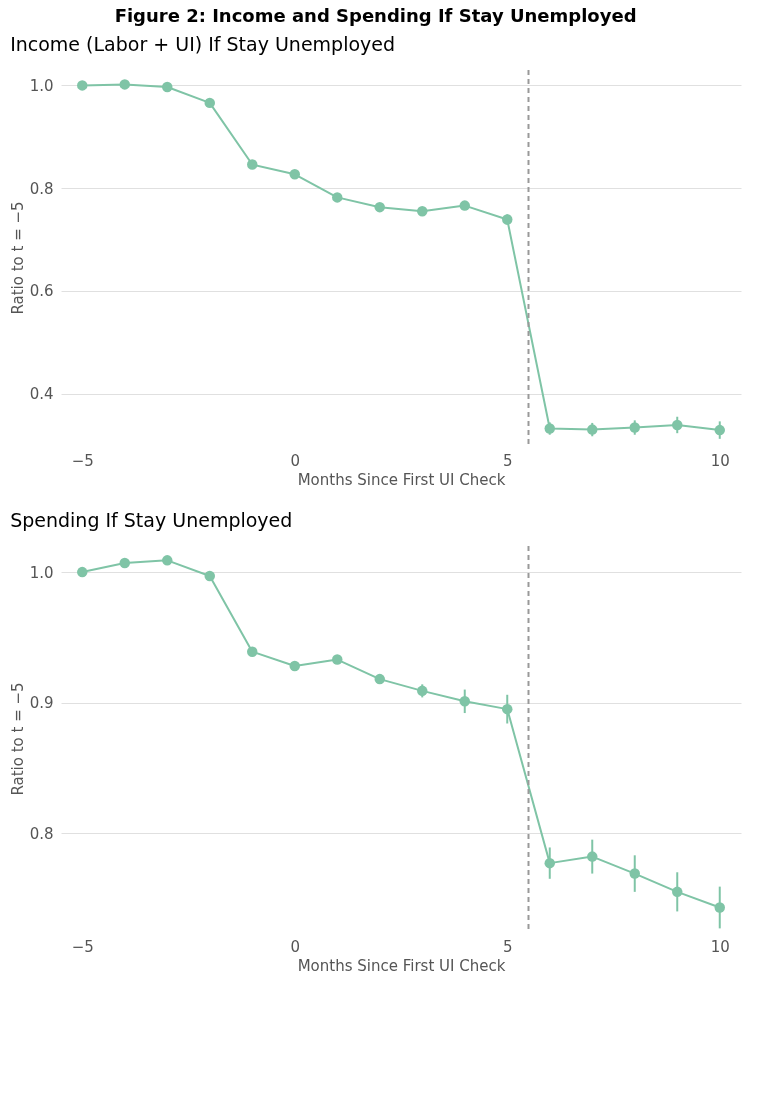 This screenshot has width=779, height=1104. I want to click on y-tick-label: 0.9, so click(41, 703).